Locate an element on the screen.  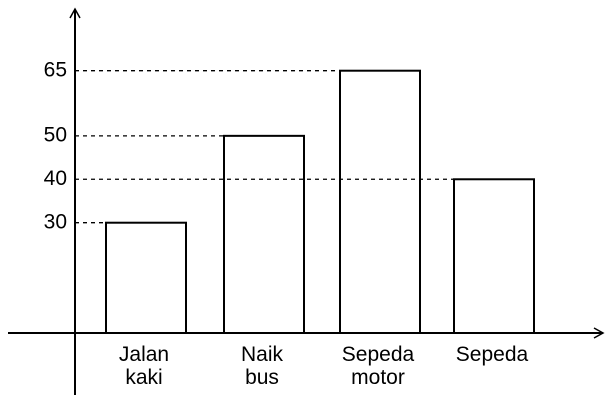
y-tick-label: 30 is located at coordinates (55, 221).